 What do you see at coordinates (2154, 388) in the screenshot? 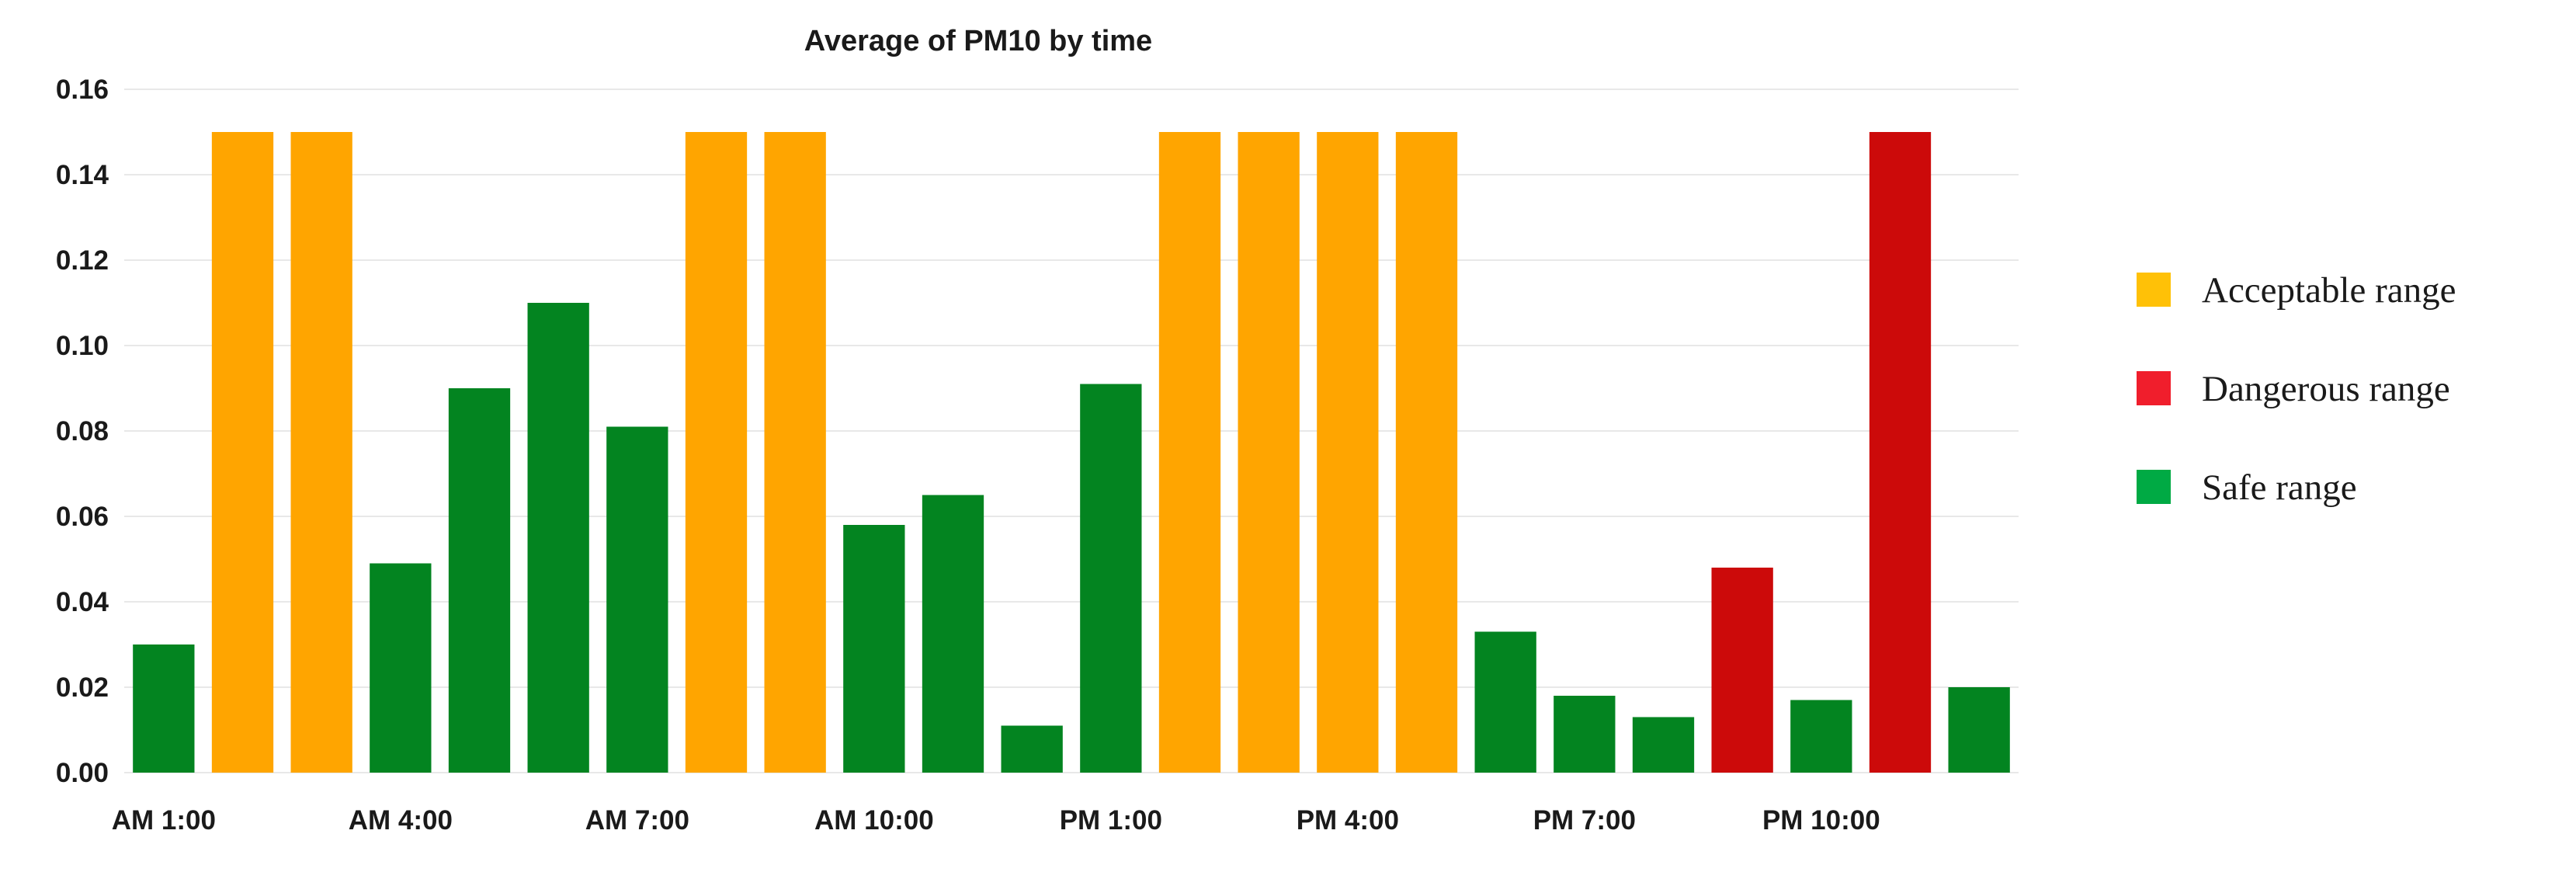
I see `legend-swatch-dangerous` at bounding box center [2154, 388].